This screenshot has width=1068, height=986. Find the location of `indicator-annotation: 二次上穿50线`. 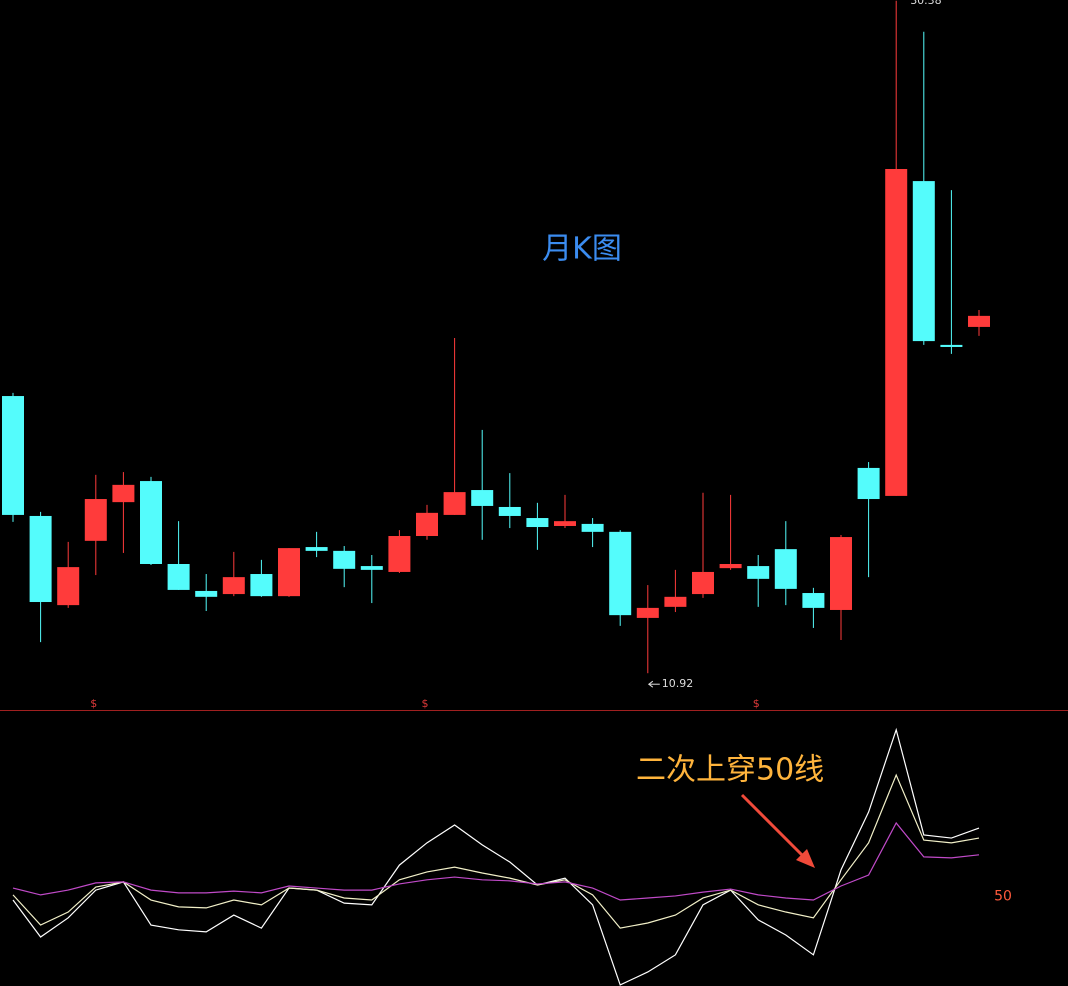

indicator-annotation: 二次上穿50线 is located at coordinates (730, 770).